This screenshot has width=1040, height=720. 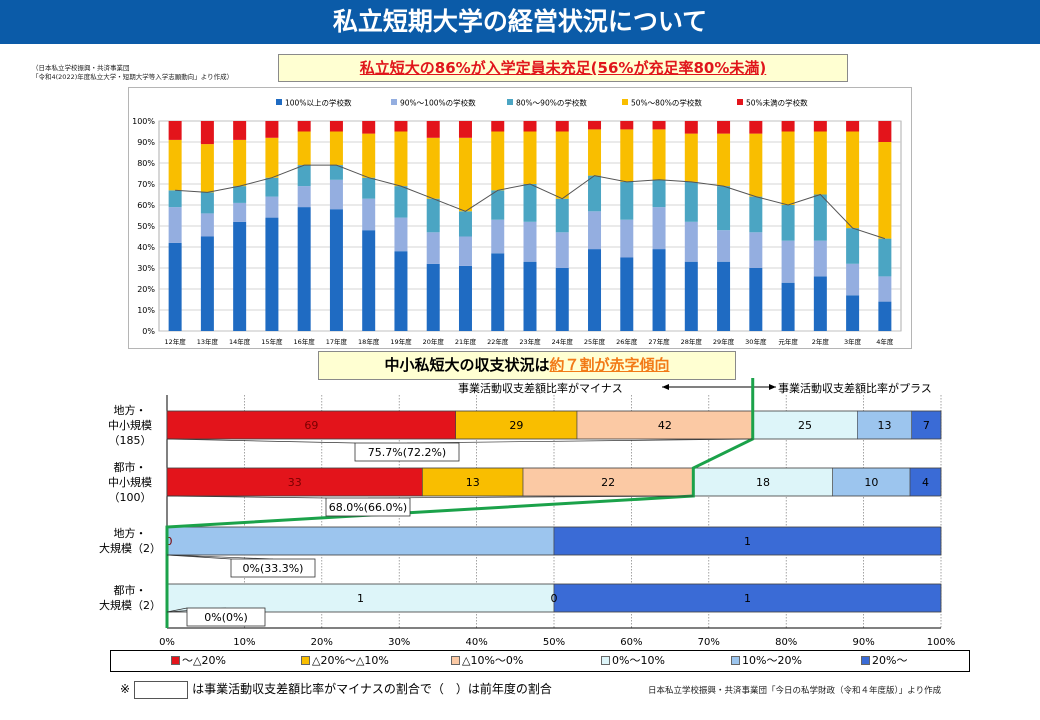 I want to click on footnote-blank-box, so click(x=161, y=689).